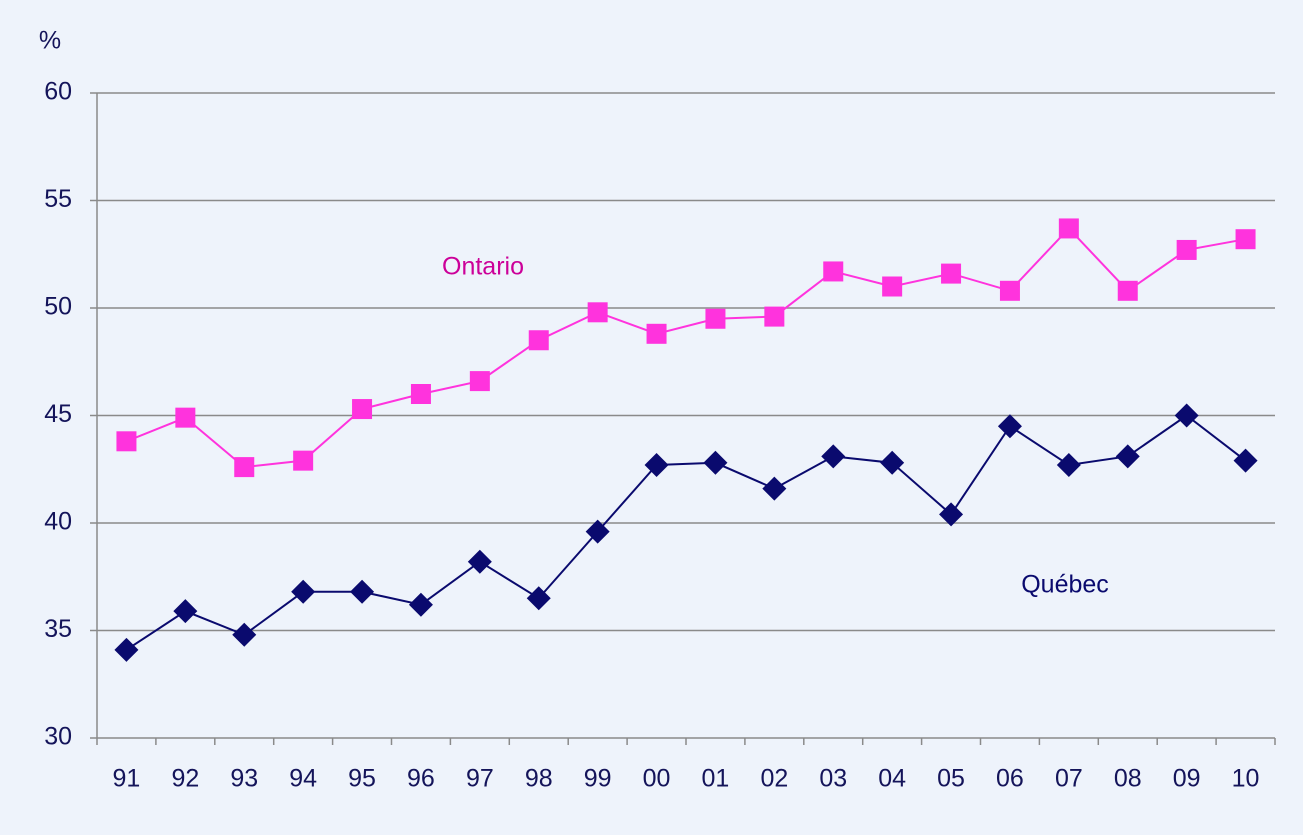  Describe the element at coordinates (539, 779) in the screenshot. I see `x-tick-label: 98` at that location.